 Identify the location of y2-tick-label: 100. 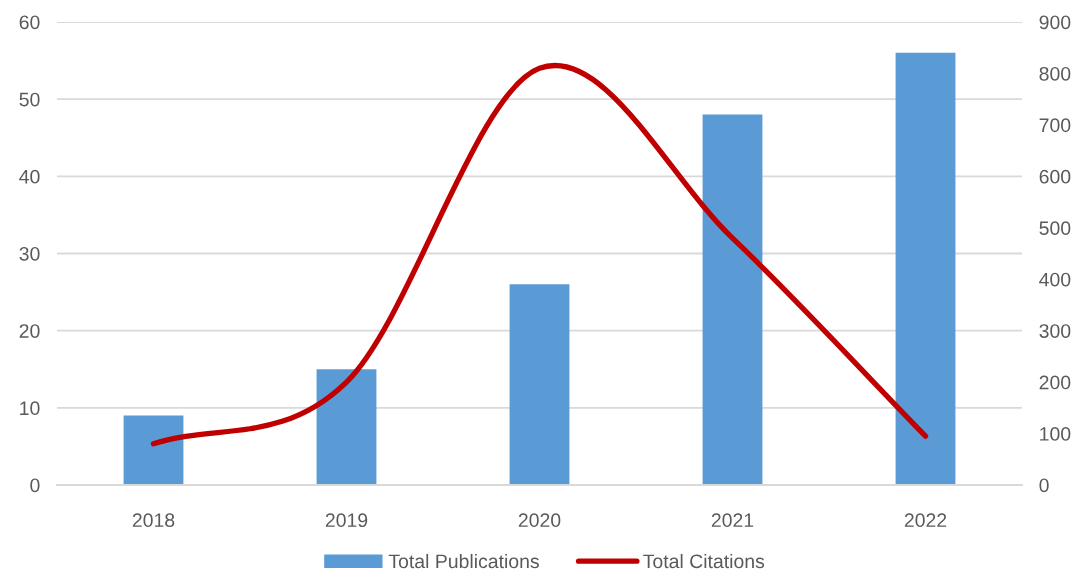
(1055, 434).